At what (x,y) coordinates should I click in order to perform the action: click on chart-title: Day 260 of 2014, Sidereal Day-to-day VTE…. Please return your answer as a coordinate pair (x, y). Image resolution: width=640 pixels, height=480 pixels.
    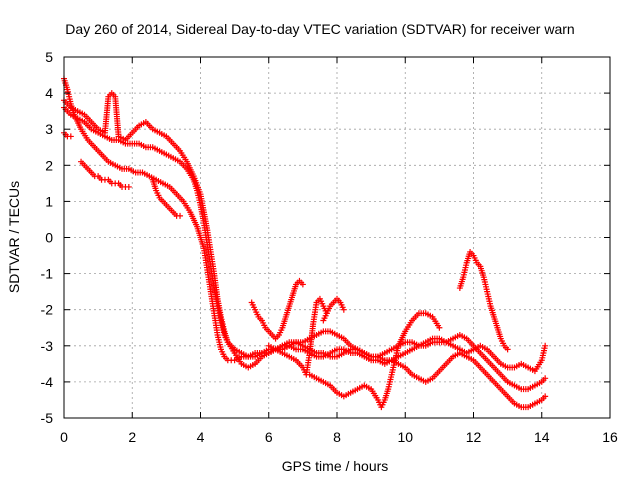
    Looking at the image, I should click on (319, 29).